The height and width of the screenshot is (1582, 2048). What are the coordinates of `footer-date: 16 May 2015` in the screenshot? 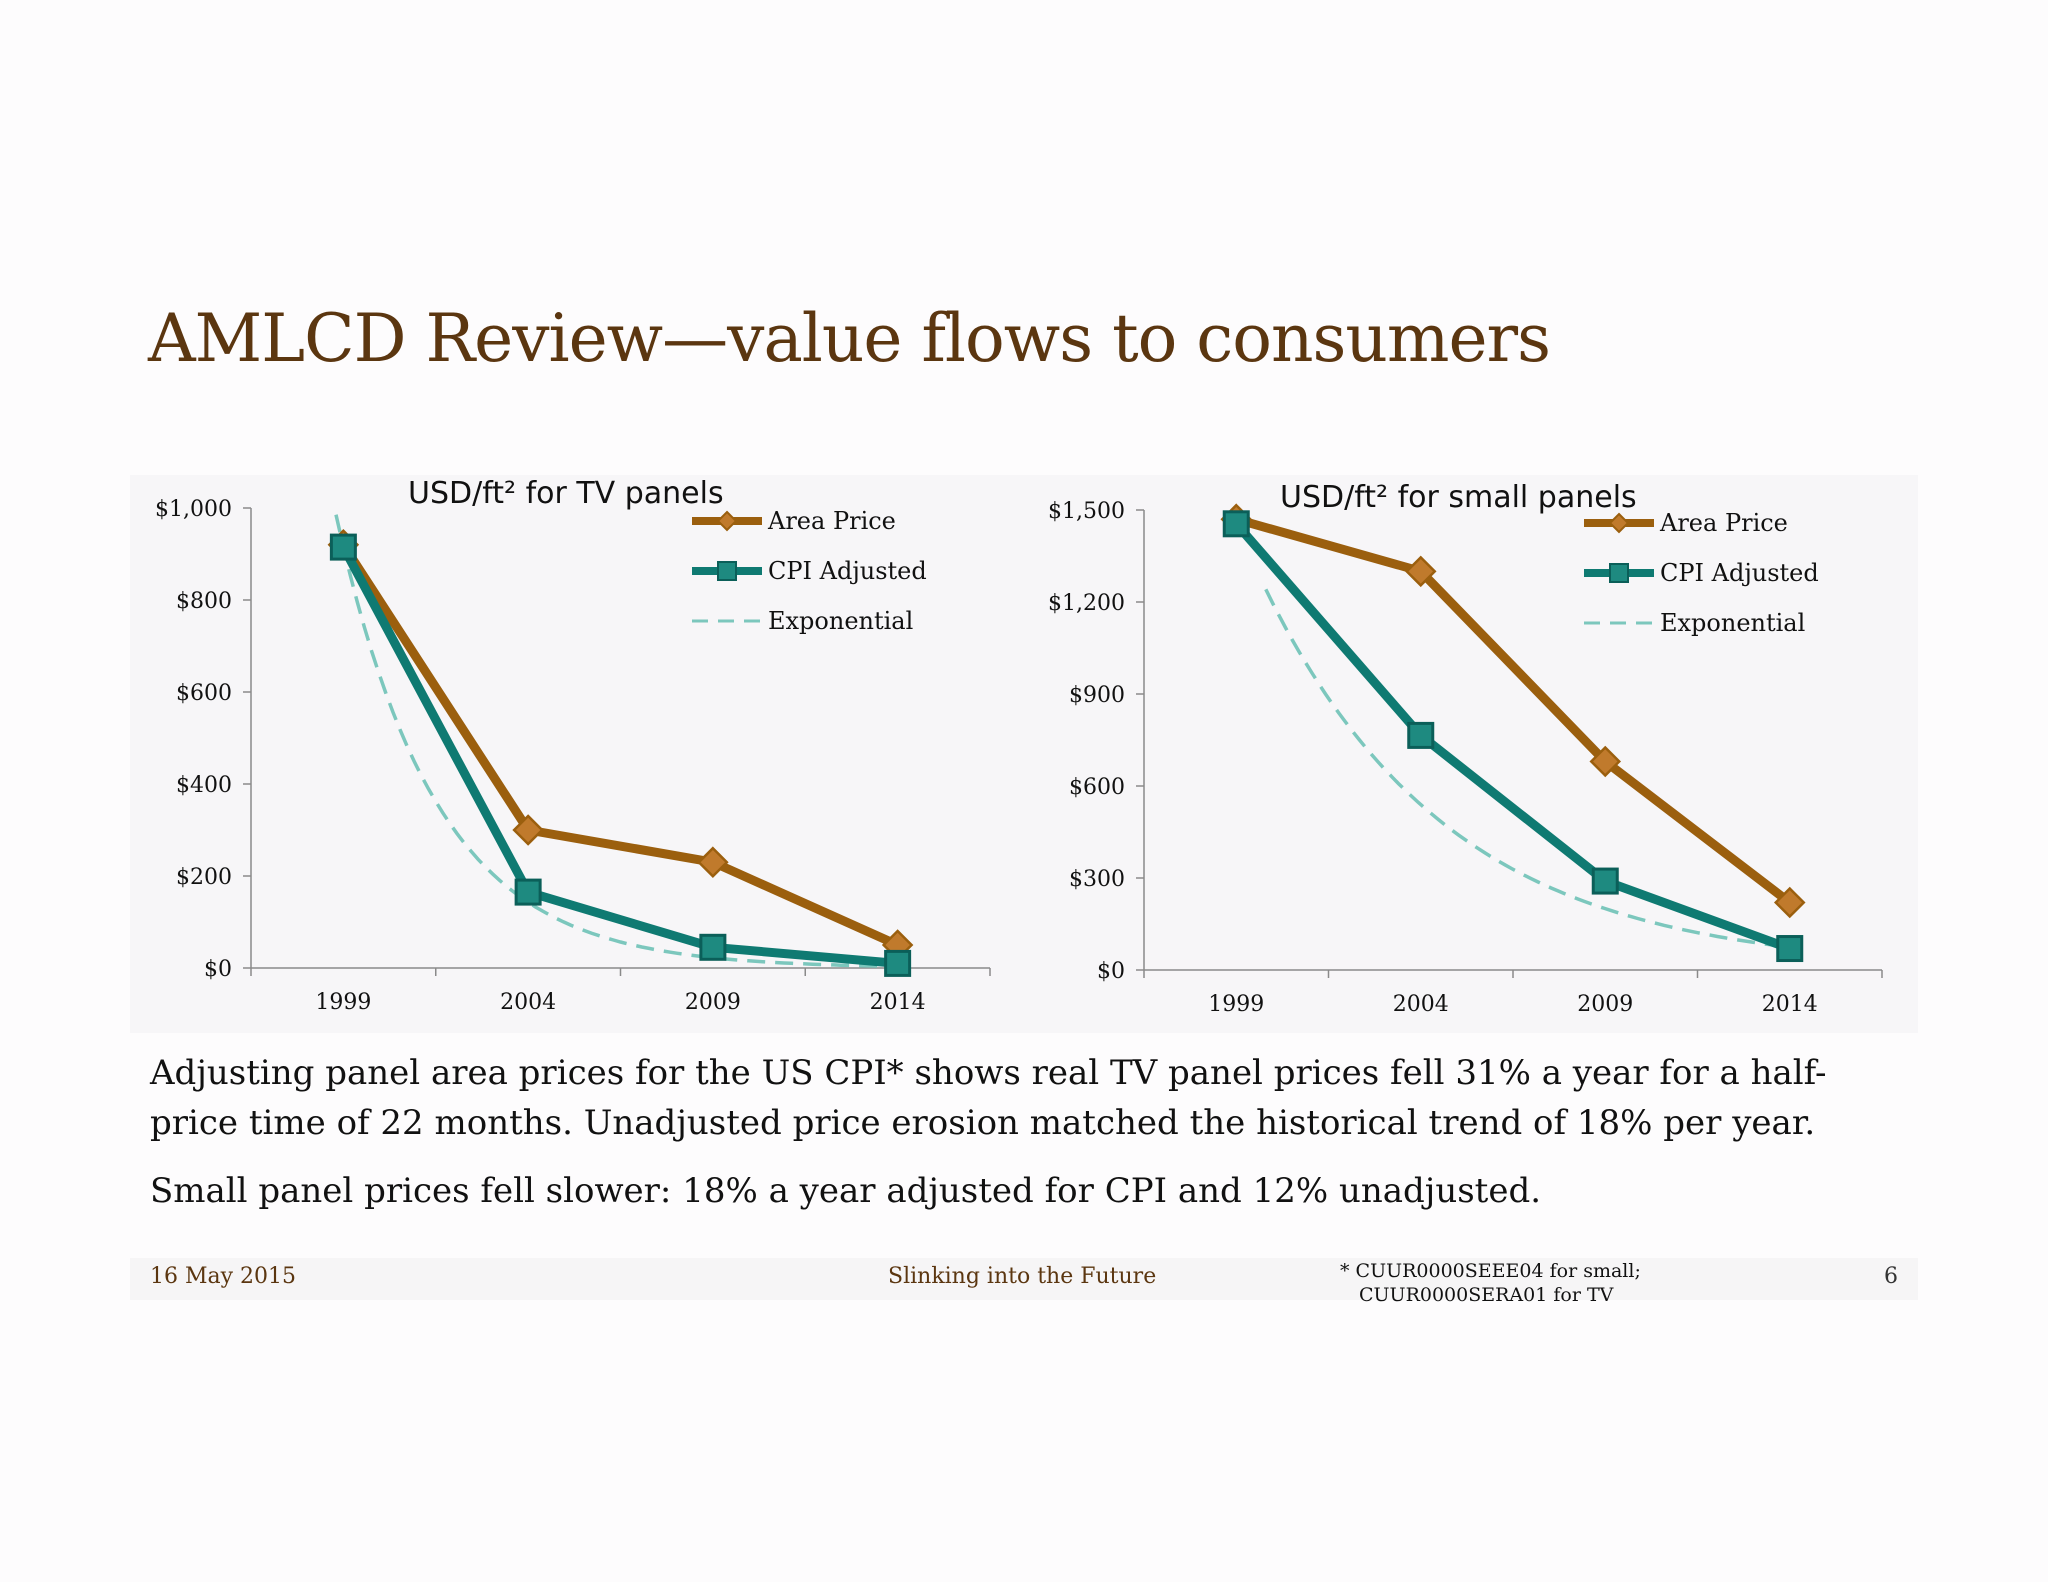 It's located at (223, 1276).